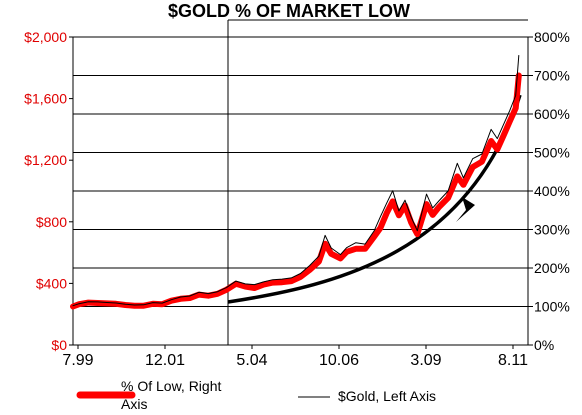  What do you see at coordinates (289, 11) in the screenshot?
I see `chart-title: $GOLD % OF MARKET LOW` at bounding box center [289, 11].